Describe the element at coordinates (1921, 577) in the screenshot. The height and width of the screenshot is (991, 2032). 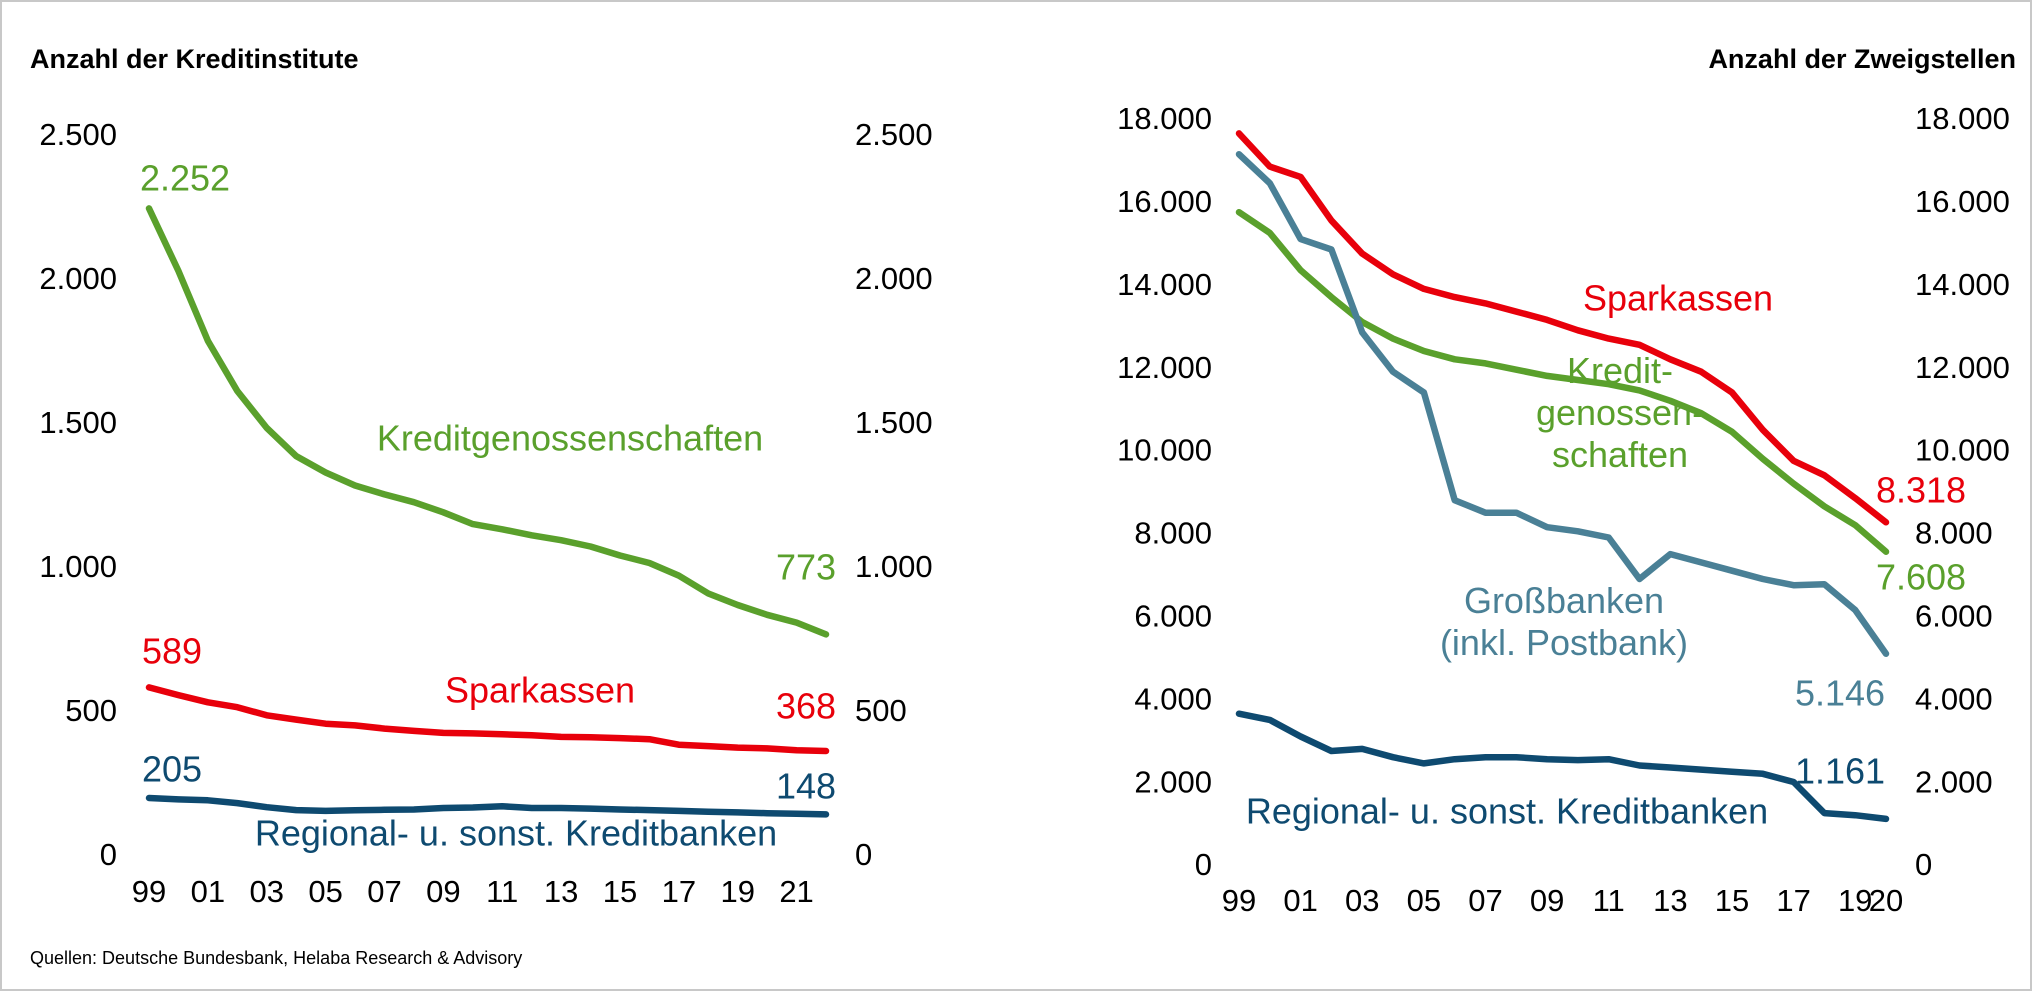
I see `data-label: 7.608` at that location.